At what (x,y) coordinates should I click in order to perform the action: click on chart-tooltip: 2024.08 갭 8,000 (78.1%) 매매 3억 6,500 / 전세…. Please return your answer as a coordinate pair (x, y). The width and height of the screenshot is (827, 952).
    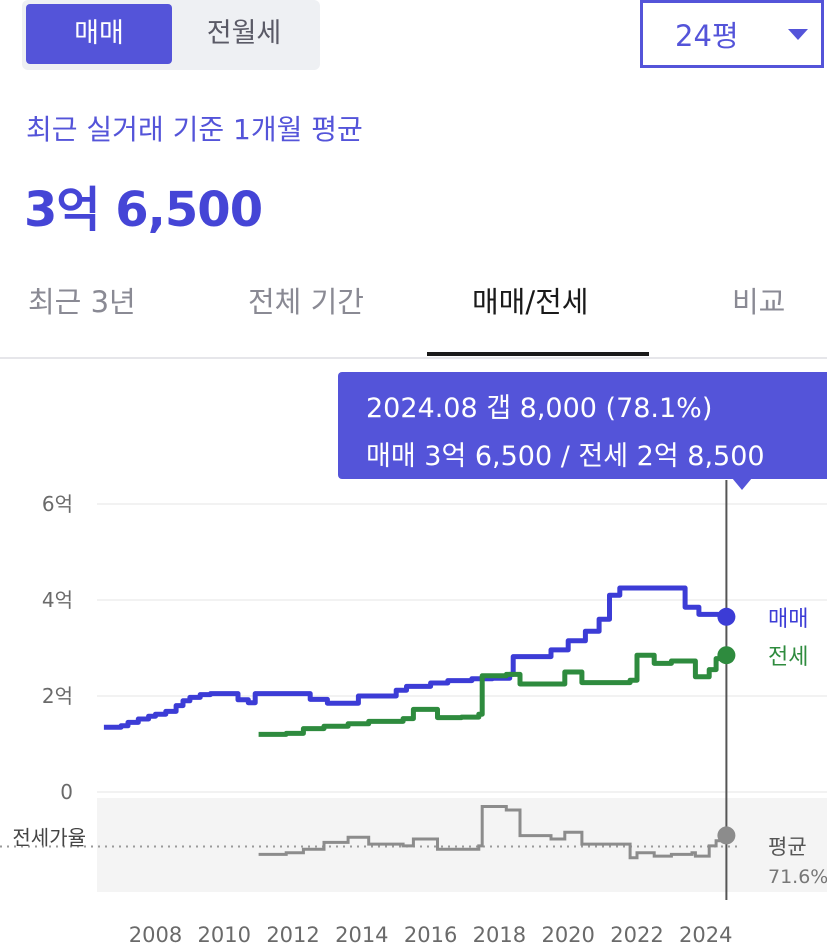
    Looking at the image, I should click on (582, 425).